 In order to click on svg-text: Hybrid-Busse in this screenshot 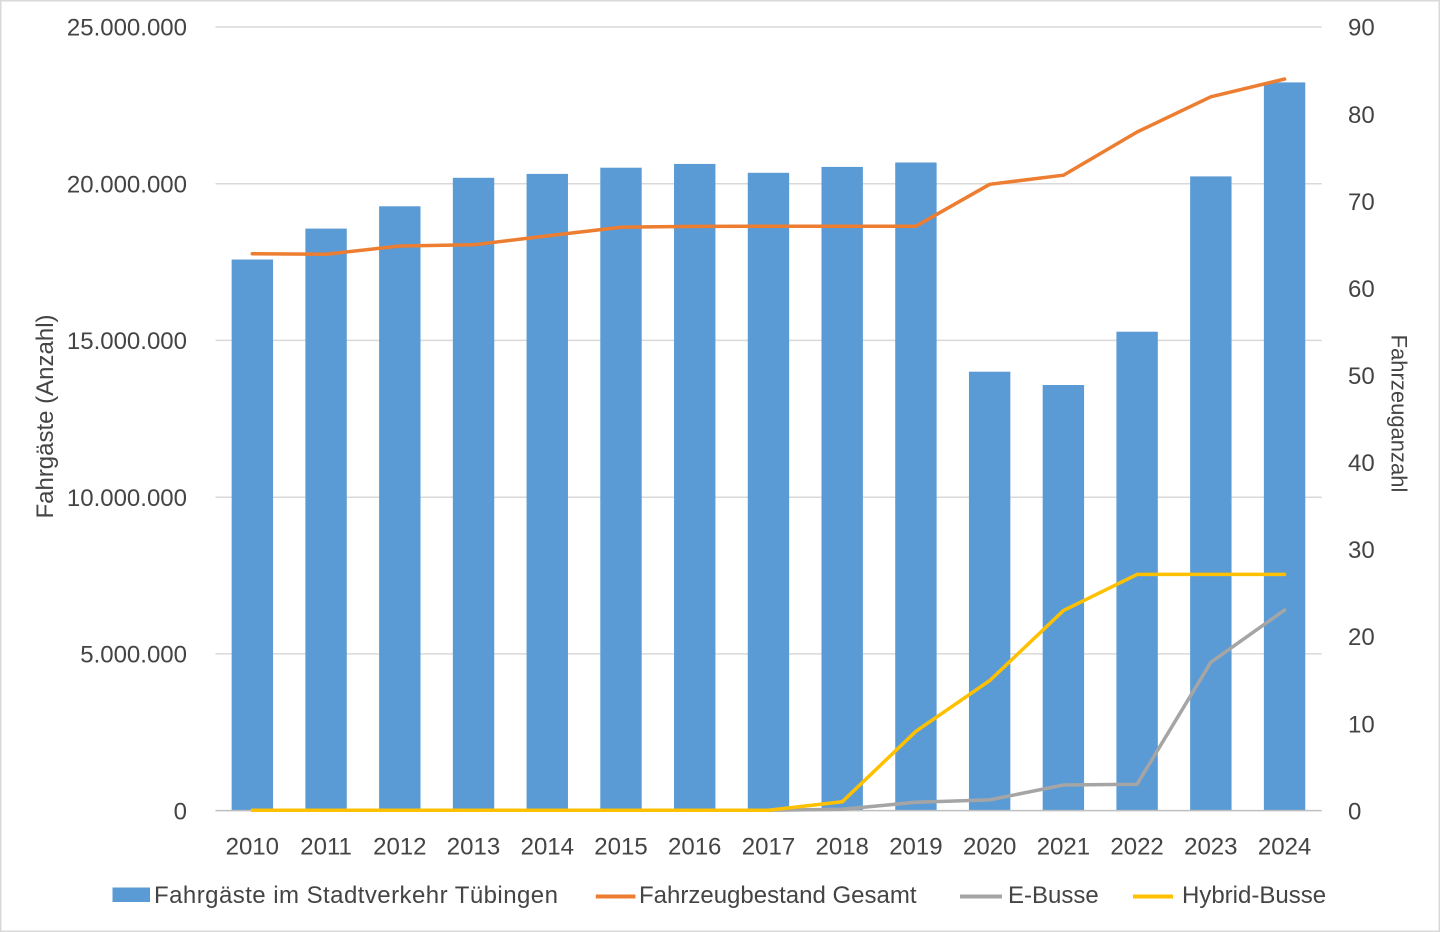, I will do `click(1254, 895)`.